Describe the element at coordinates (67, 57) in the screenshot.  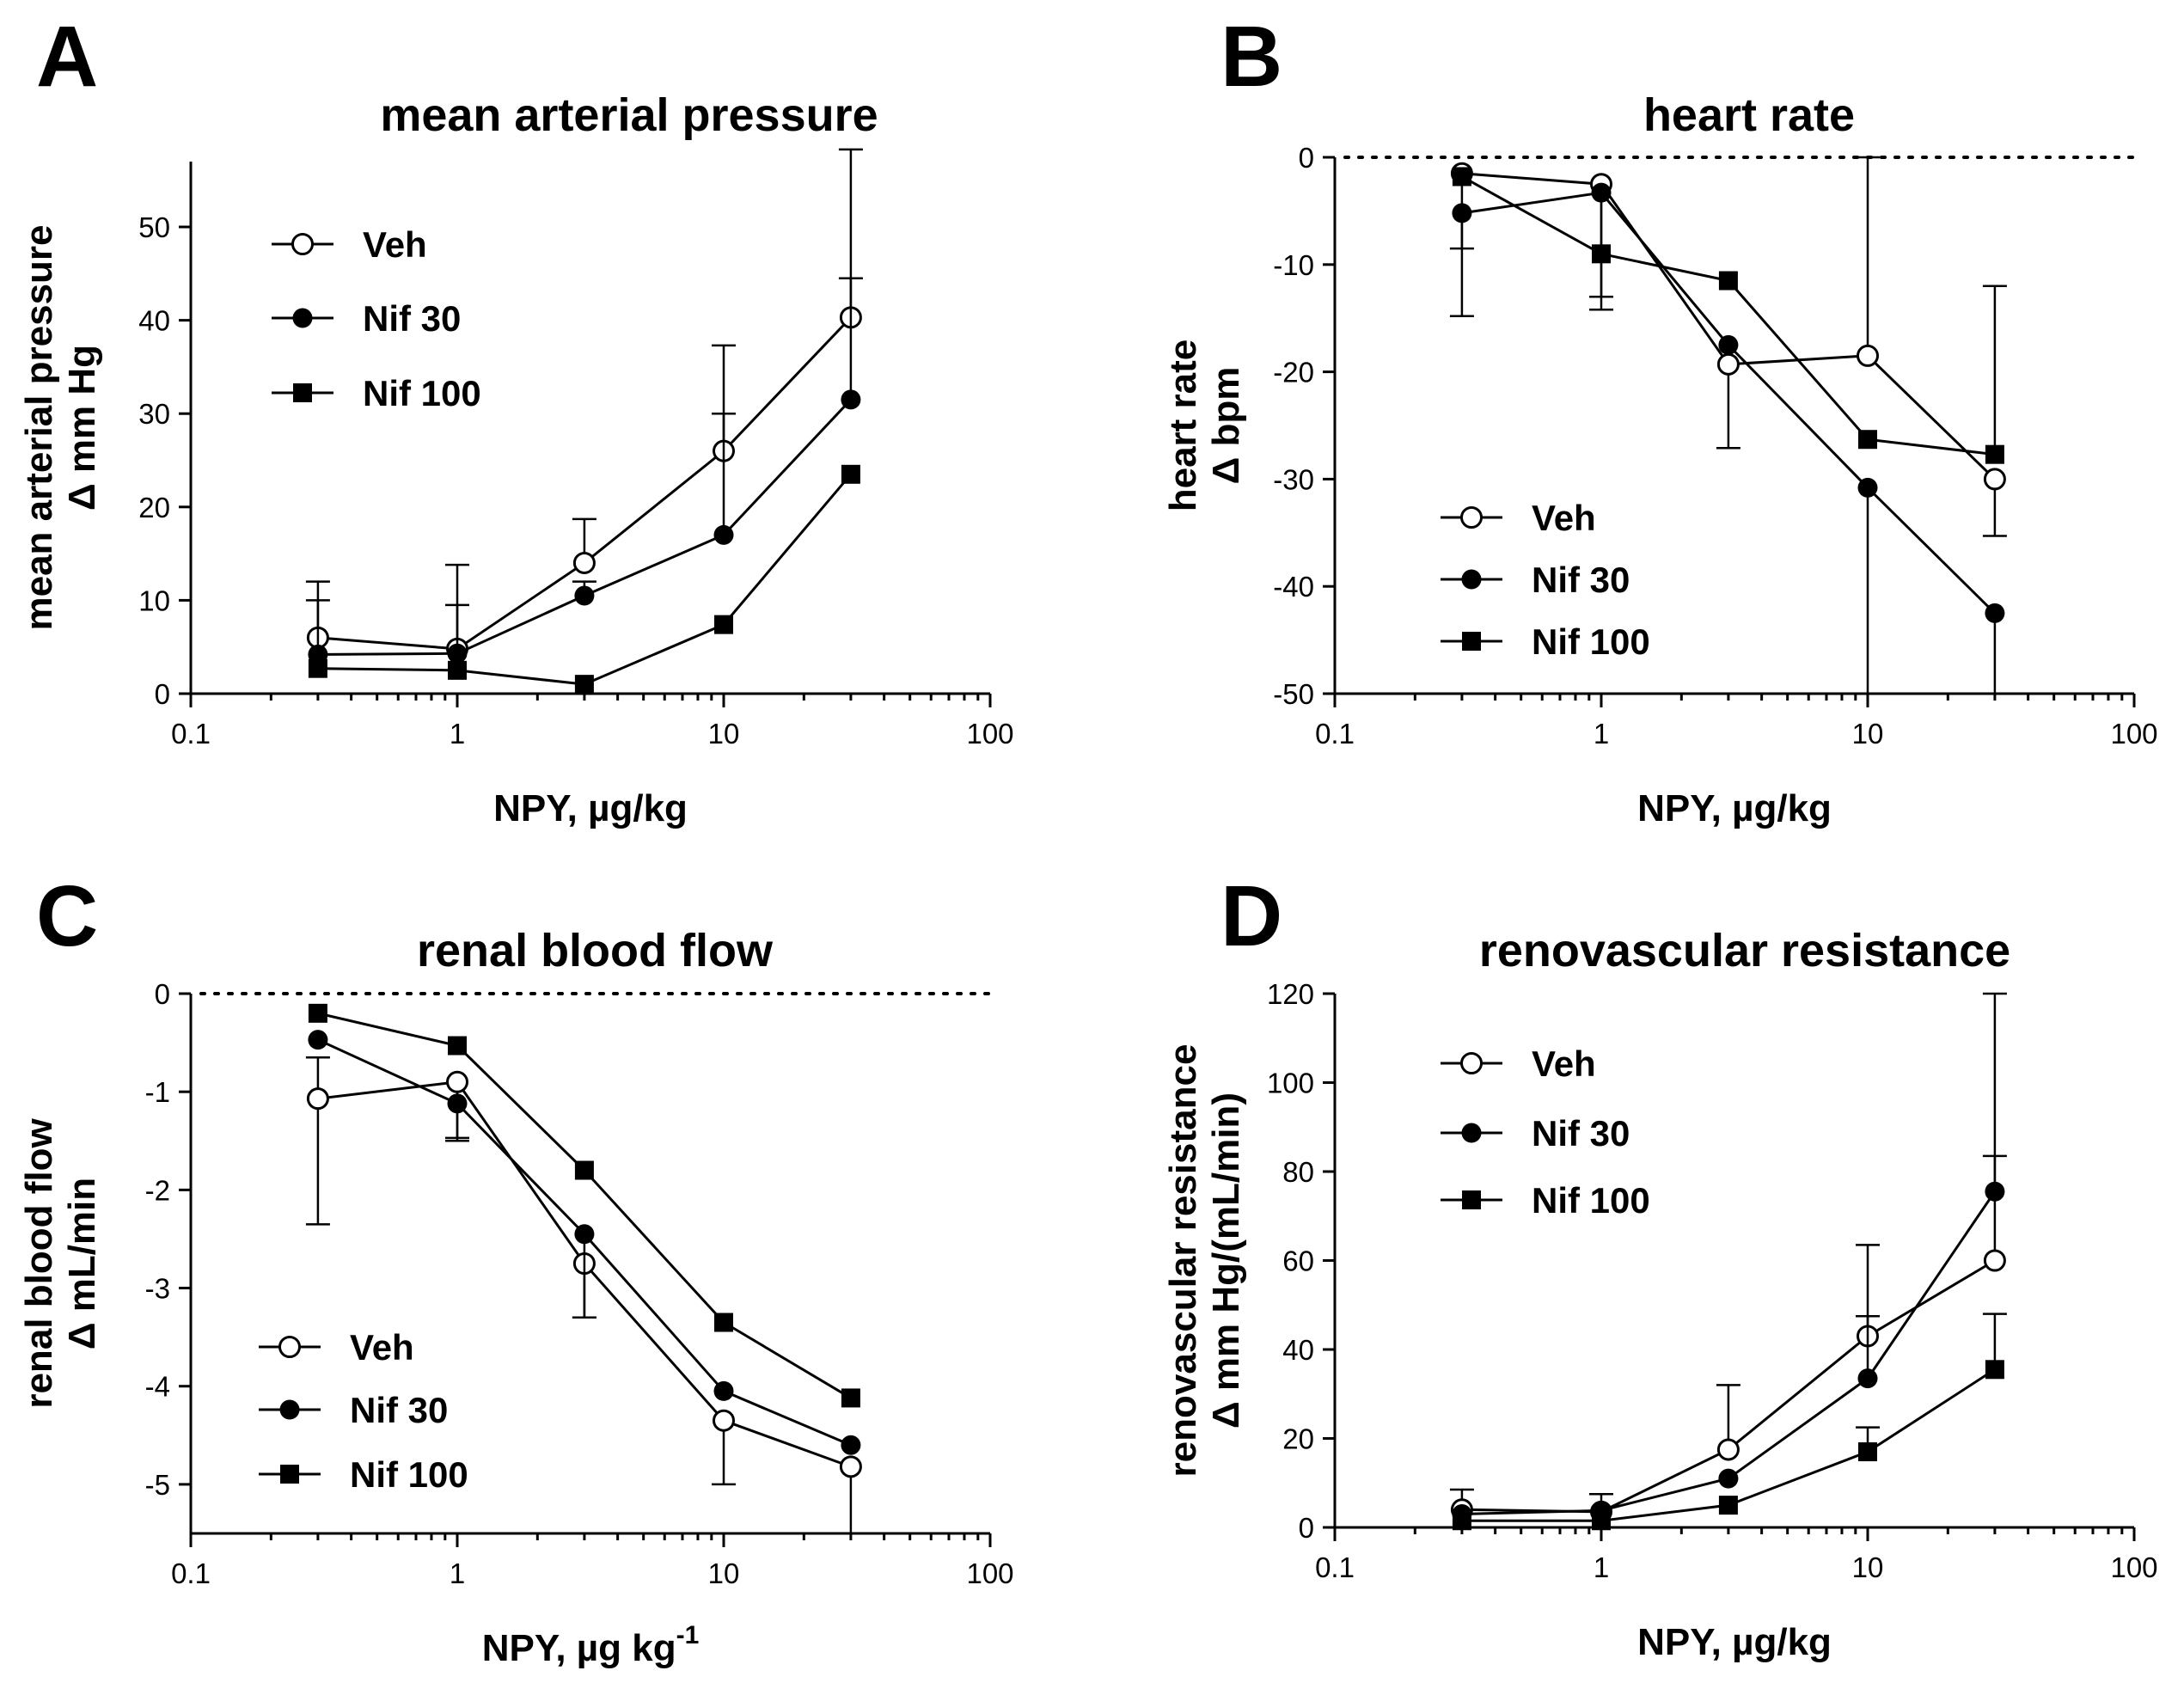
I see `panel-letter: A` at that location.